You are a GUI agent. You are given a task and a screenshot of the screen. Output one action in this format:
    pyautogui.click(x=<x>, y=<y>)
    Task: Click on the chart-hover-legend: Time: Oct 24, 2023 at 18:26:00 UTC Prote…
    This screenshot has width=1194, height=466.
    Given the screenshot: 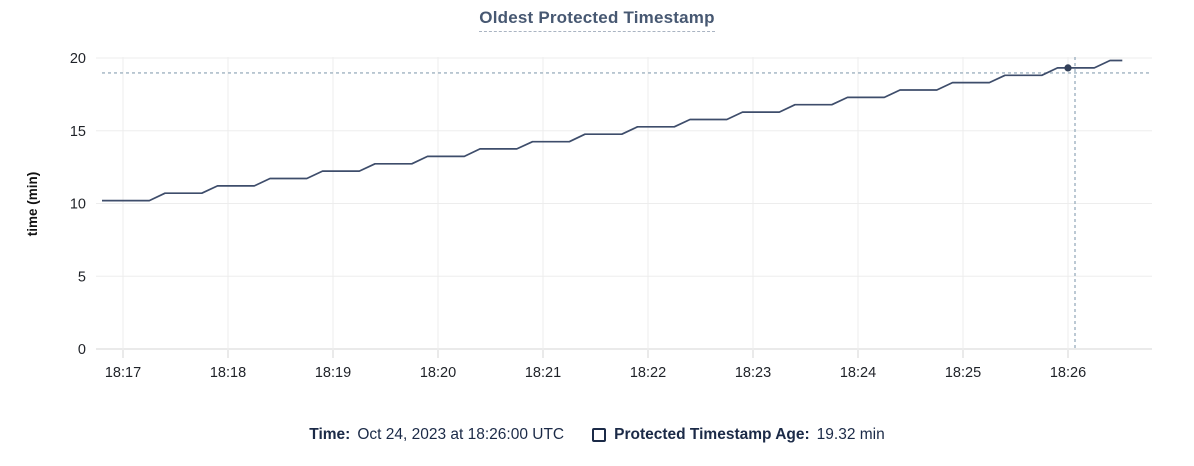 What is the action you would take?
    pyautogui.click(x=597, y=435)
    